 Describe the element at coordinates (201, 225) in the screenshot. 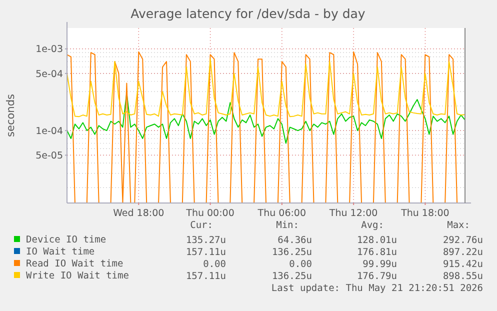

I see `text: Cur:` at that location.